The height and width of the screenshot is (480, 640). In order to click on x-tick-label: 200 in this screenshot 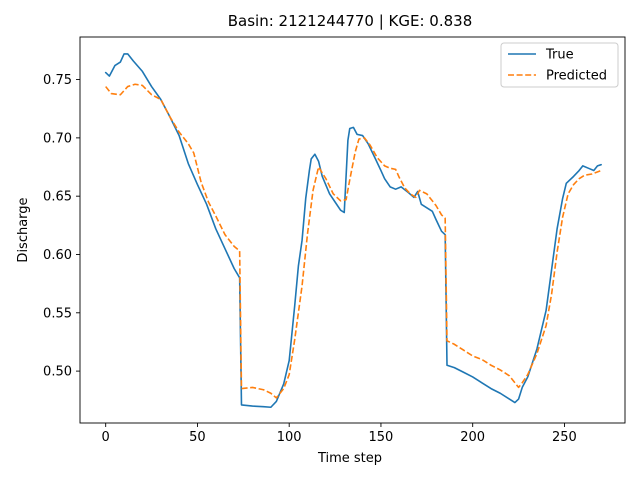, I will do `click(472, 437)`.